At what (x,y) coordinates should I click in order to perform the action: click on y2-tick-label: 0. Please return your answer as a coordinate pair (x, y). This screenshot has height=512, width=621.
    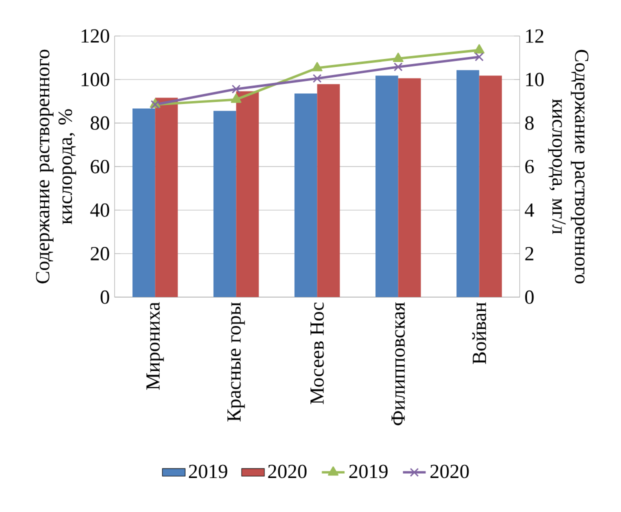
    Looking at the image, I should click on (529, 297).